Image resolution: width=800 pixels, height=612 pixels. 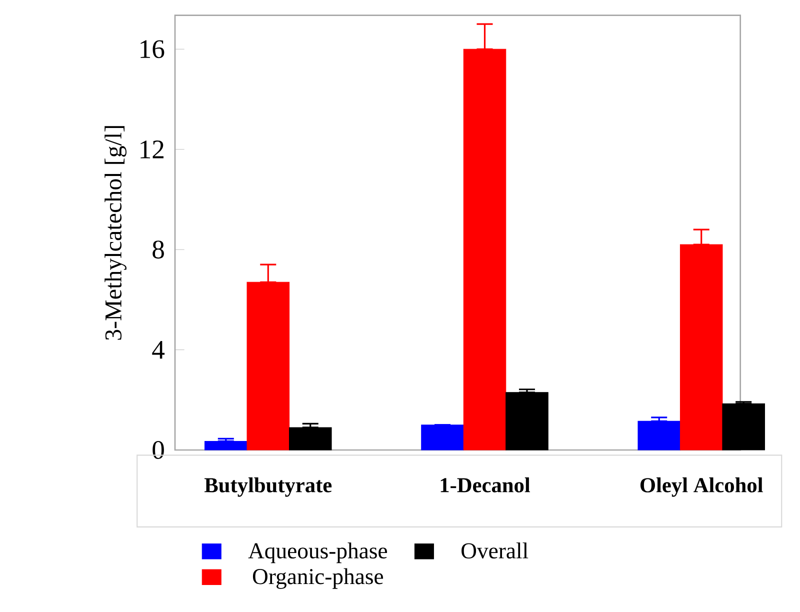 What do you see at coordinates (318, 553) in the screenshot?
I see `legend-label: Aqueous-phase` at bounding box center [318, 553].